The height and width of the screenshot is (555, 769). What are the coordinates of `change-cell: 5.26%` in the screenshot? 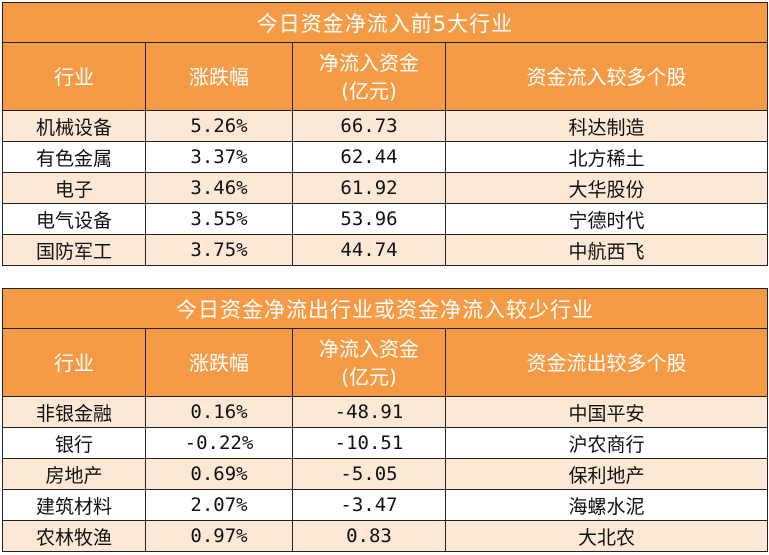 It's located at (219, 126).